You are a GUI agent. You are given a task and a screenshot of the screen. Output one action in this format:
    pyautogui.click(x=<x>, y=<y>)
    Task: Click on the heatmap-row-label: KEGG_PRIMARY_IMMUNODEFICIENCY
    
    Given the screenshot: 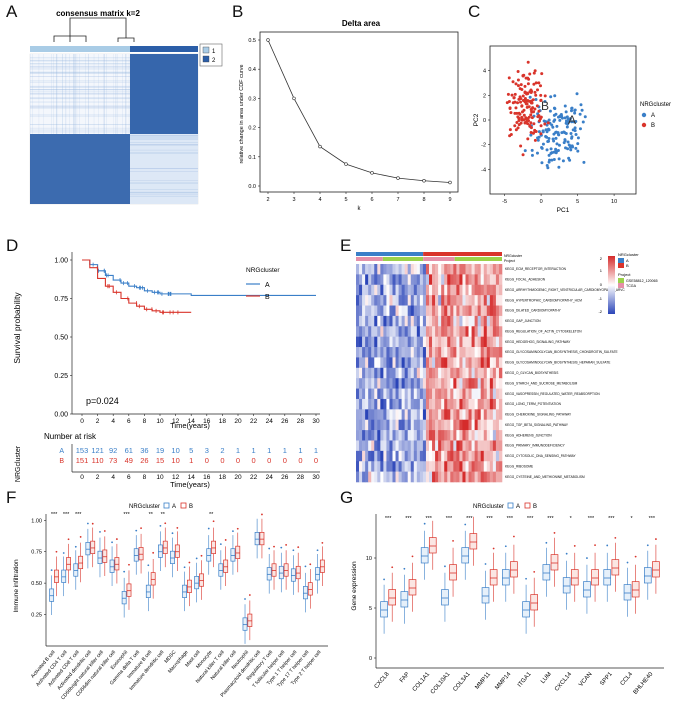 What is the action you would take?
    pyautogui.click(x=535, y=446)
    